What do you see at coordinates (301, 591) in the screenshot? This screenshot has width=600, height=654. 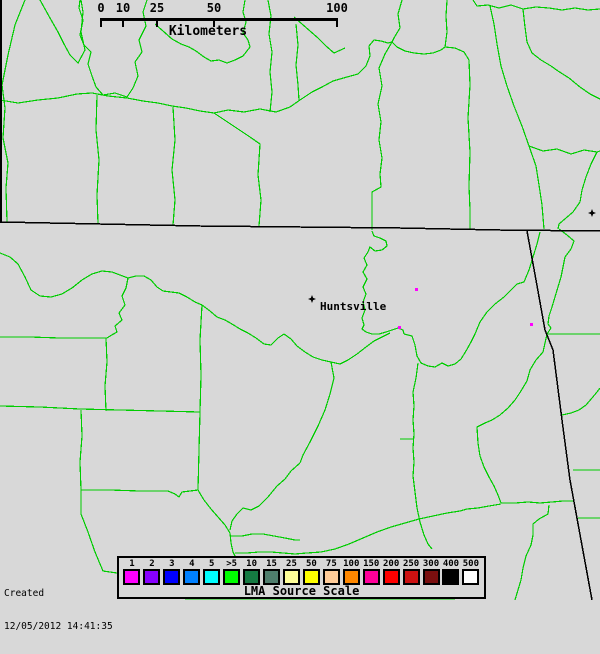 I see `legend-title: LMA Source Scale` at bounding box center [301, 591].